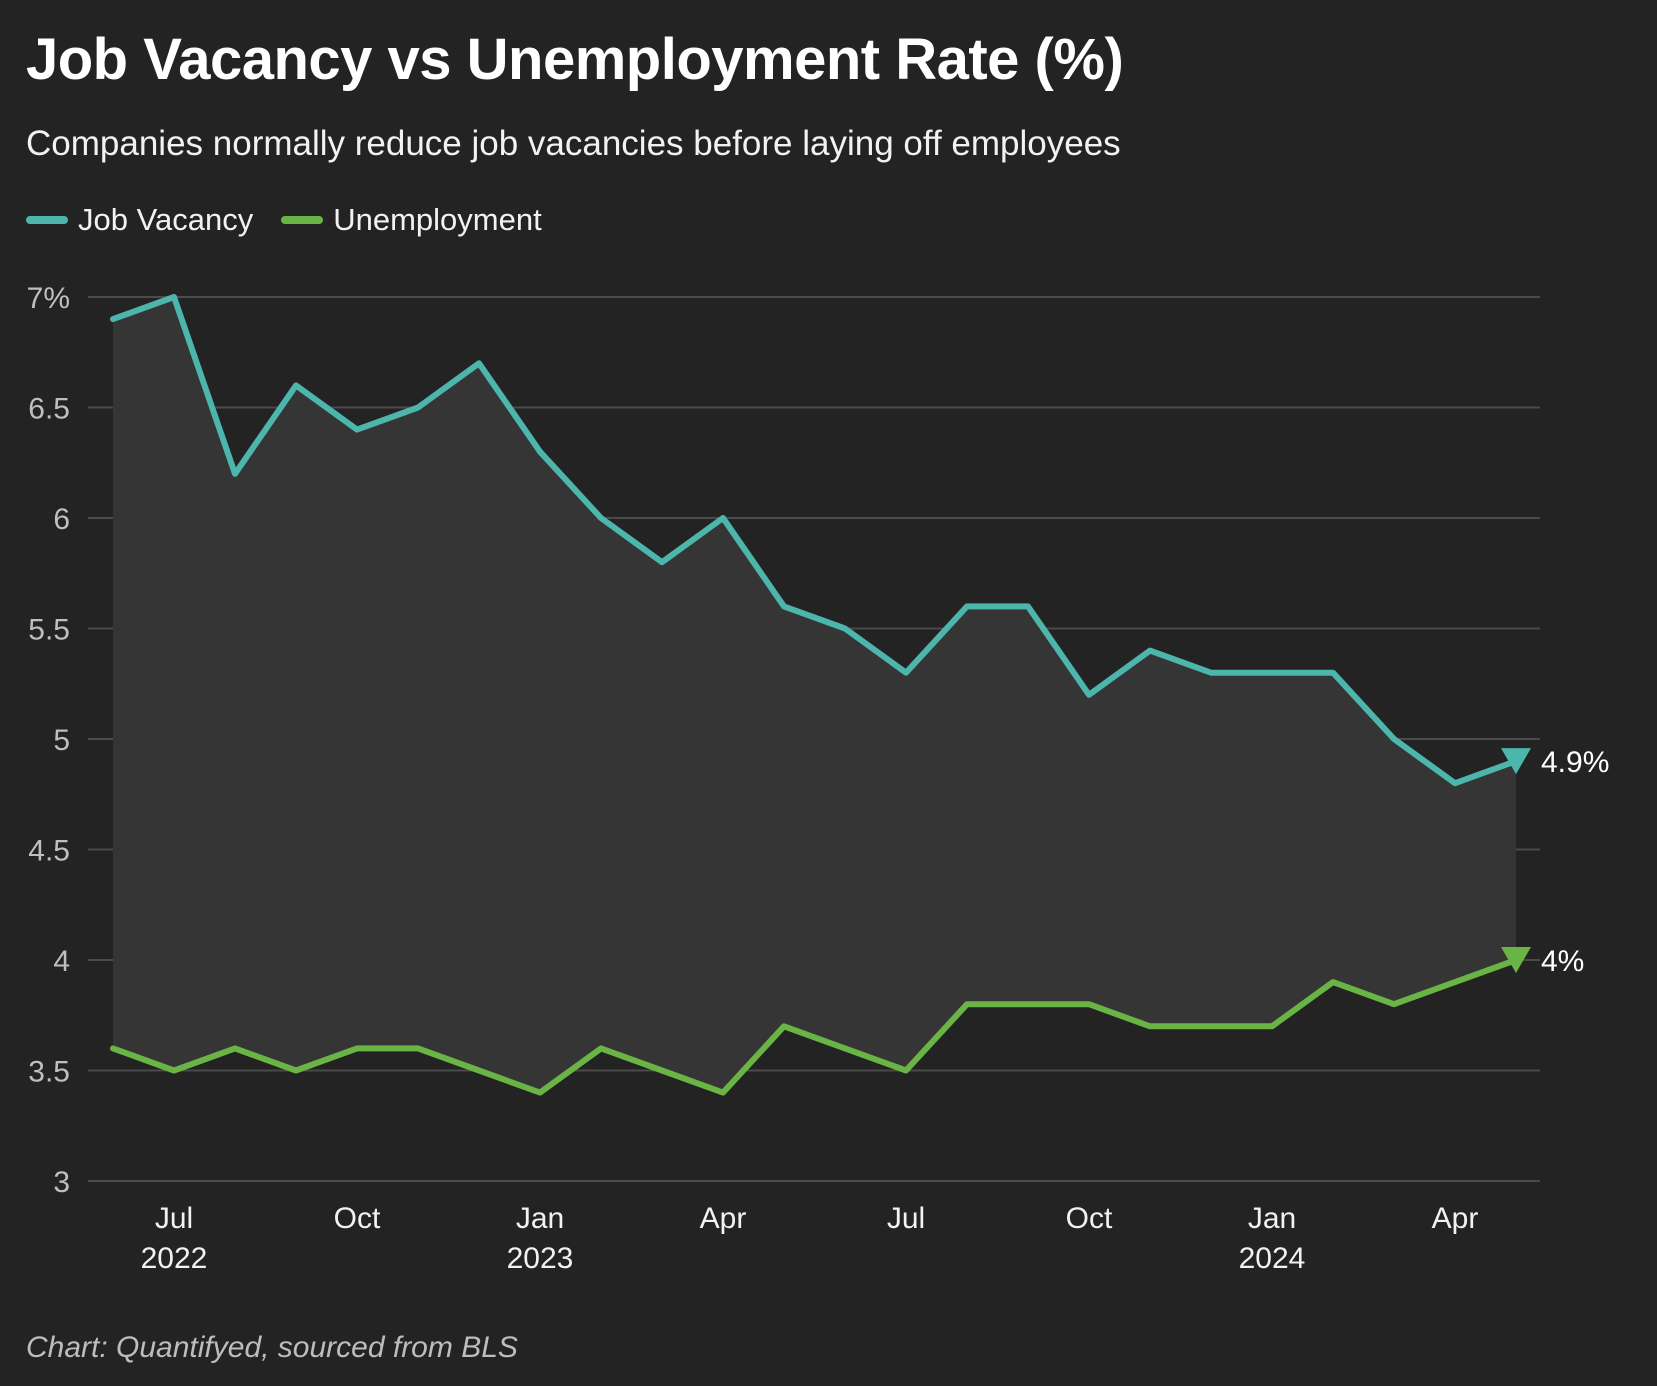  I want to click on legend-label-job-vacancy: Job Vacancy, so click(166, 219).